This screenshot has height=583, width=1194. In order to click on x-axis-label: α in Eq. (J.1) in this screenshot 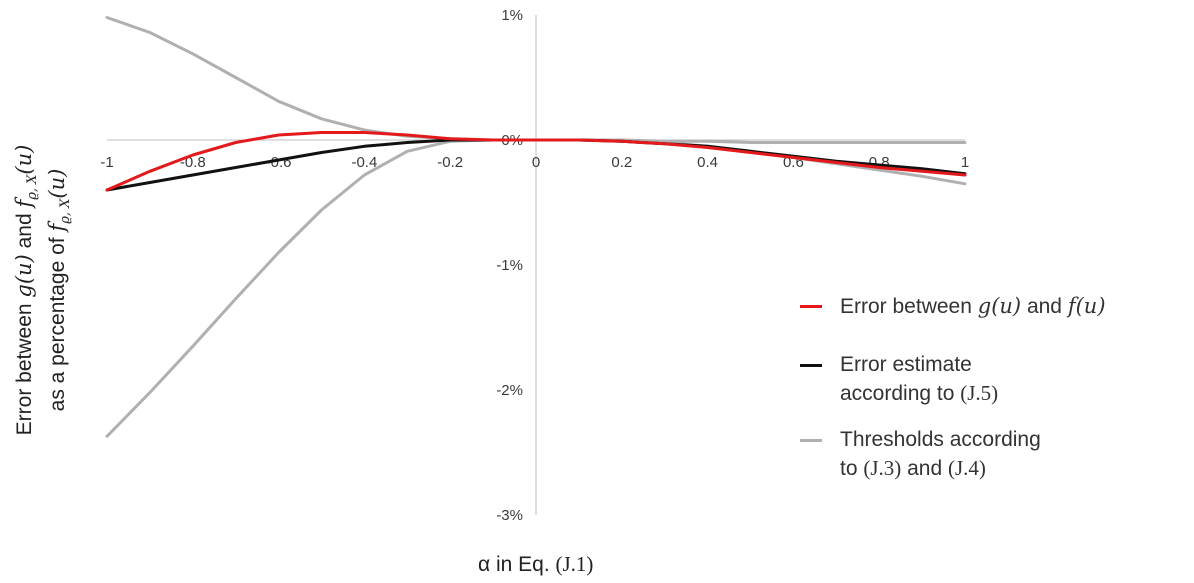, I will do `click(536, 564)`.